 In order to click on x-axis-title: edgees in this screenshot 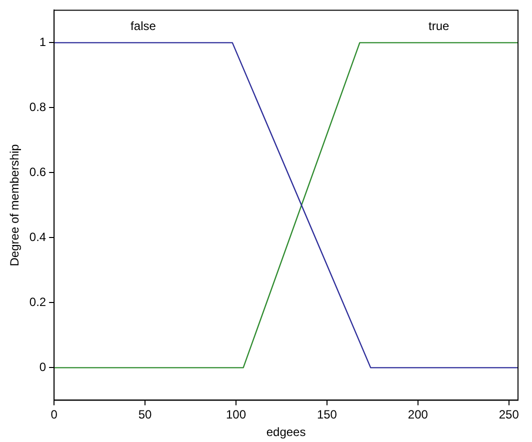, I will do `click(286, 432)`.